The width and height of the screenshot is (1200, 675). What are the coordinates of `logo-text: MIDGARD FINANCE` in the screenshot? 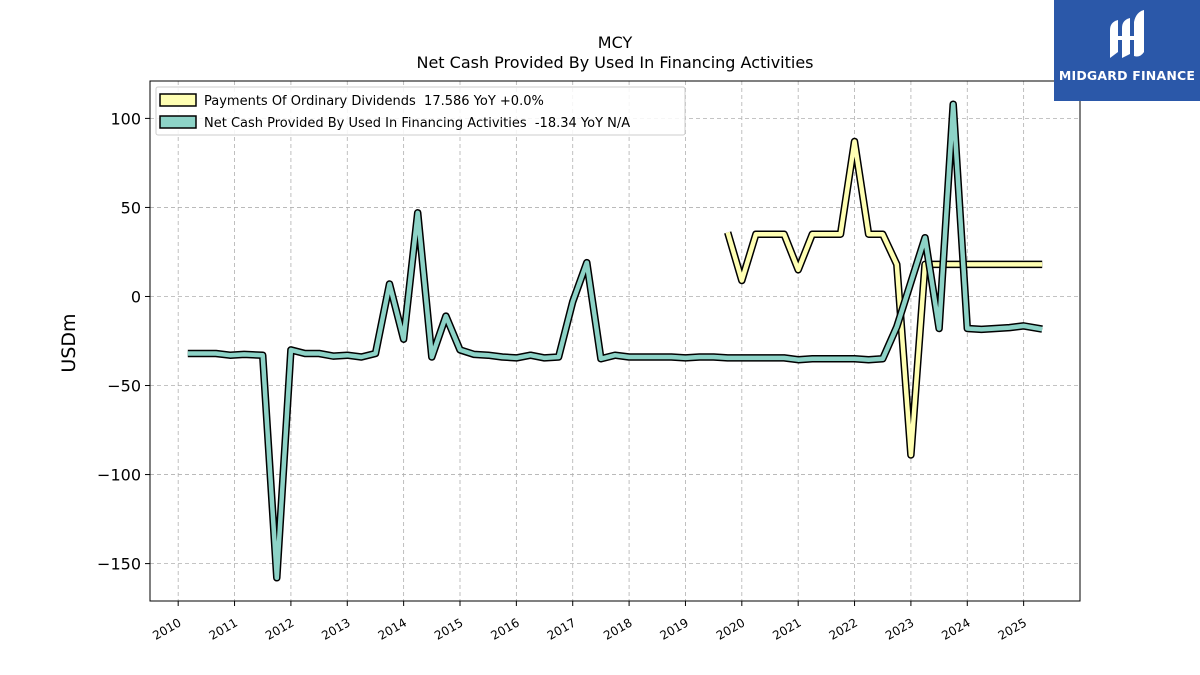 It's located at (1127, 75).